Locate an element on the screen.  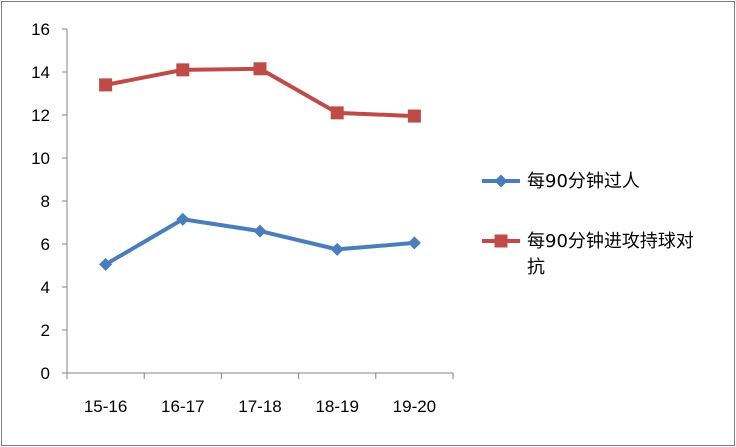
legend-label: 每90分钟进攻持球对抗 is located at coordinates (610, 254).